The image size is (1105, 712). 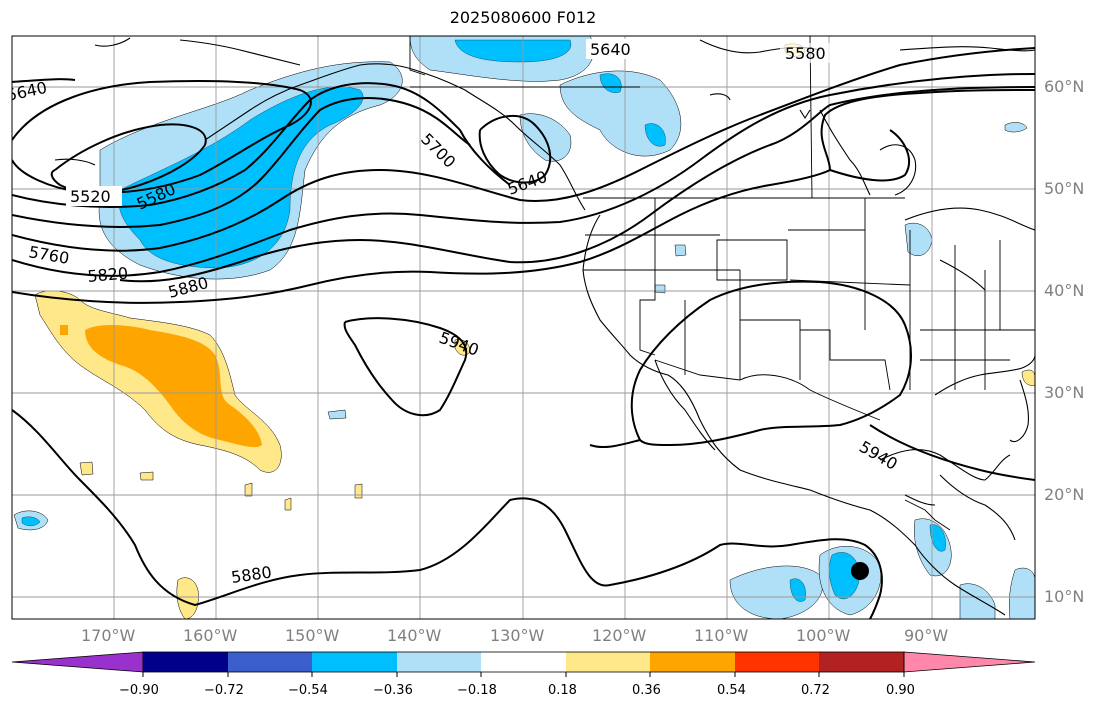 What do you see at coordinates (969, 662) in the screenshot?
I see `colorbar-extend-right` at bounding box center [969, 662].